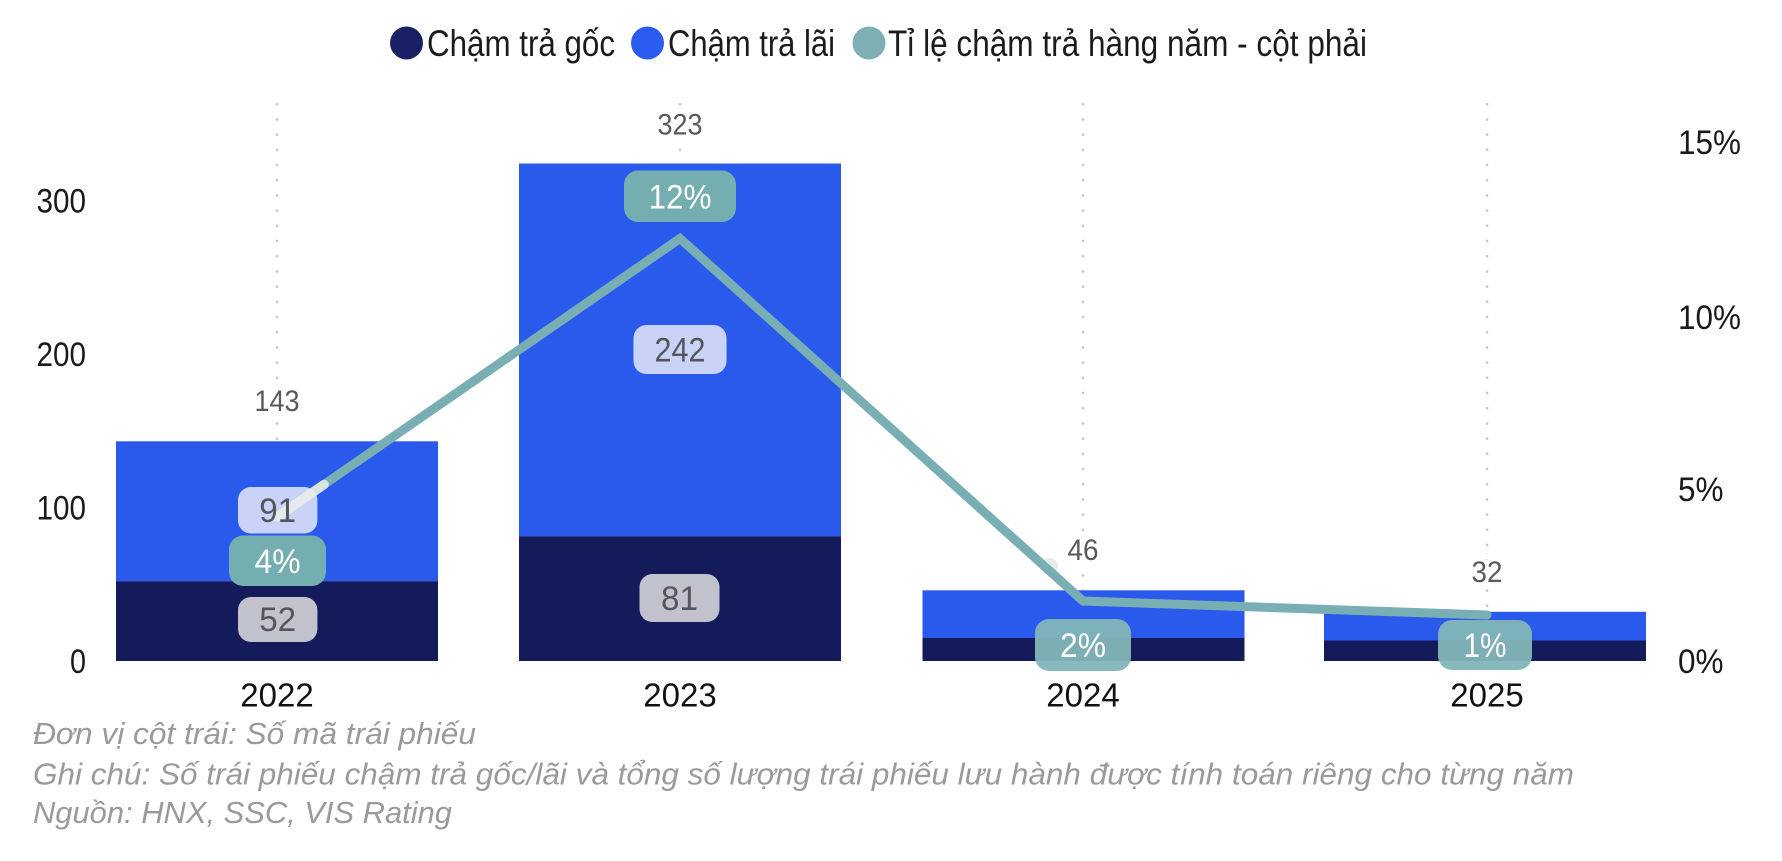 This screenshot has height=861, width=1782. I want to click on svg-text: 2024, so click(1082, 695).